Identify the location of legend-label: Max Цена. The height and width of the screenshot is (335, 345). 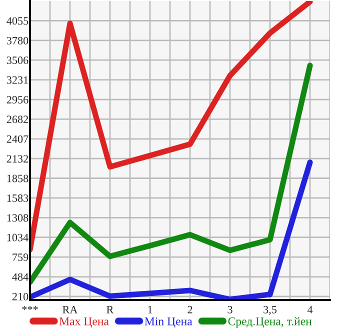
(84, 322).